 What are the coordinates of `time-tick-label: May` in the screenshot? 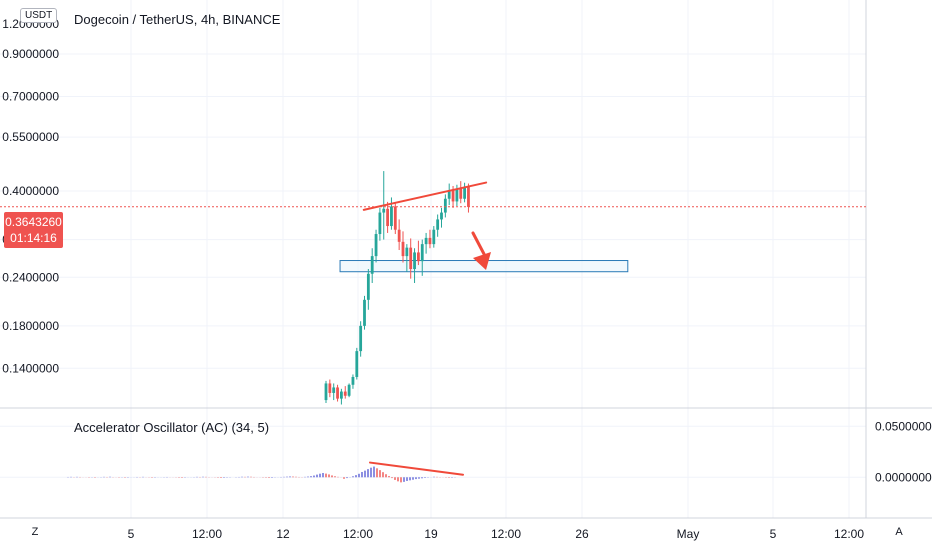 It's located at (688, 534).